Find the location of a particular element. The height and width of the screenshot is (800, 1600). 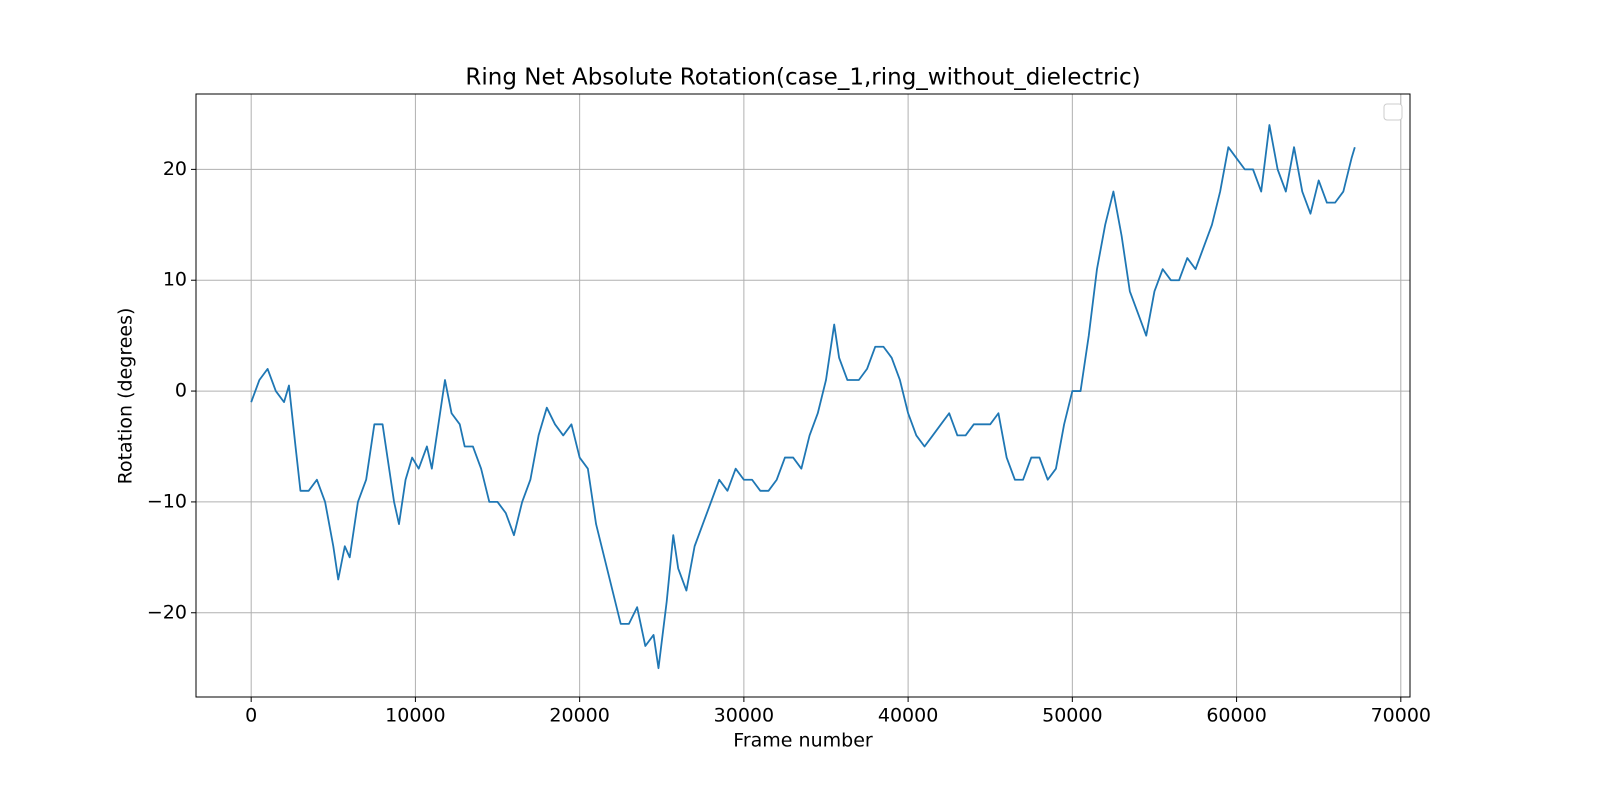

y-tick-label: 20 is located at coordinates (175, 169).